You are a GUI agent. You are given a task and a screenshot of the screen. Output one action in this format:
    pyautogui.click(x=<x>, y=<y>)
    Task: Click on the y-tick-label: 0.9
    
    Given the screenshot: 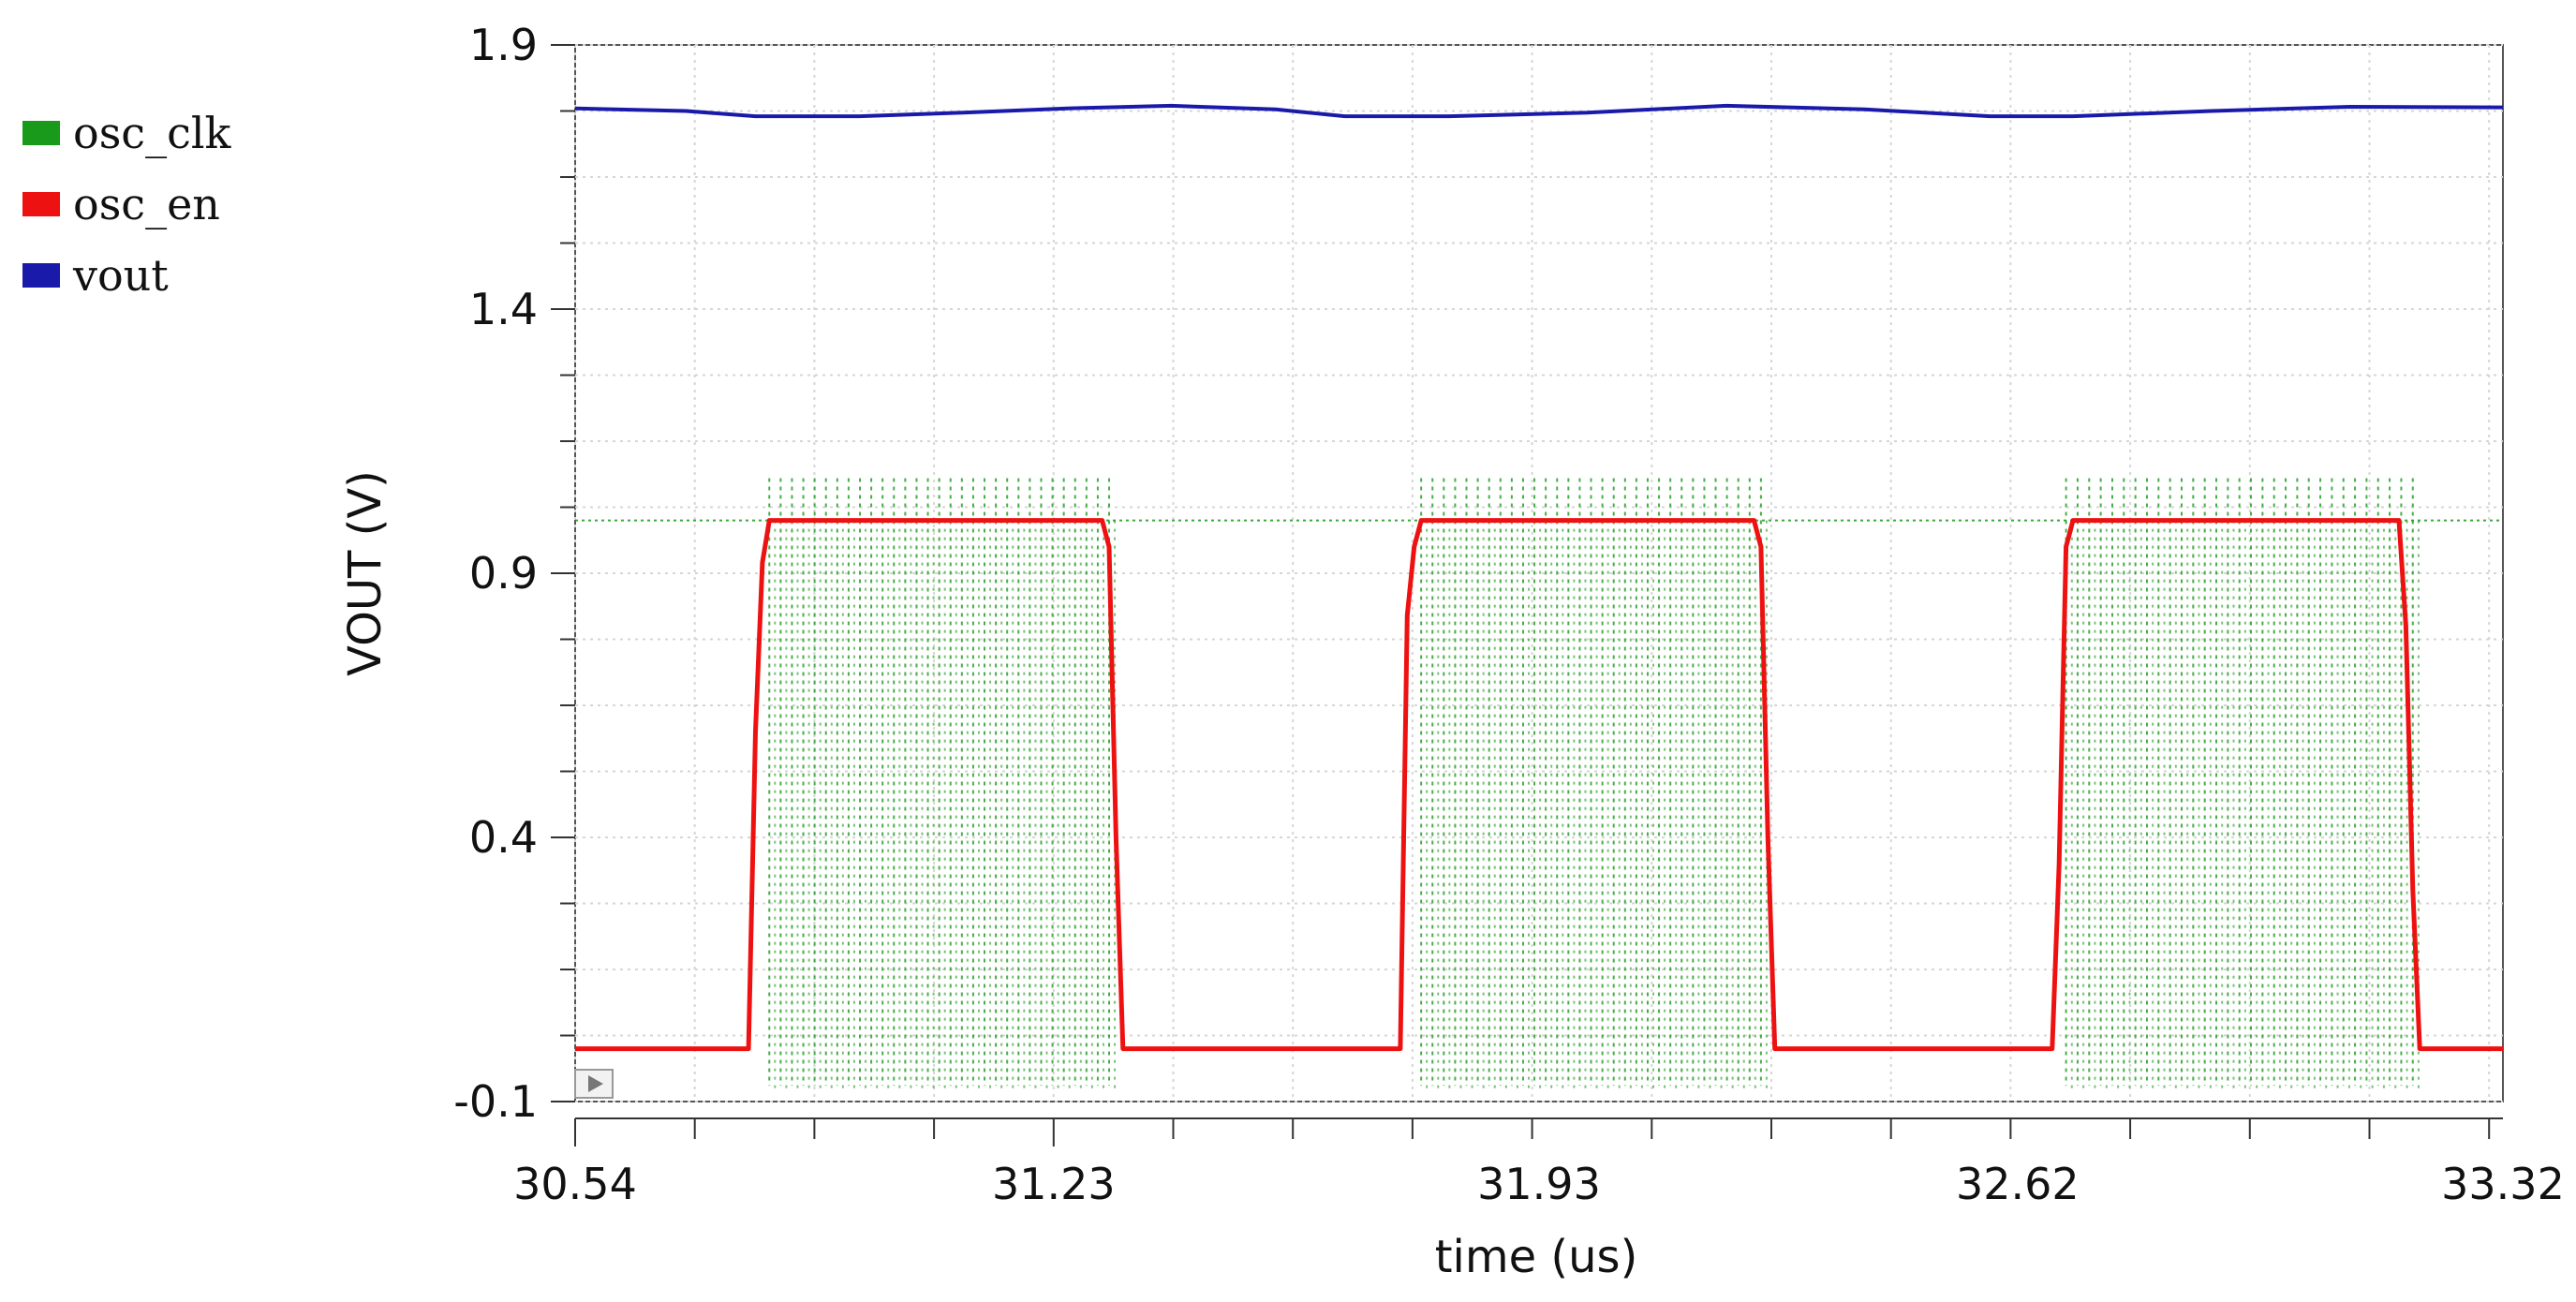 What is the action you would take?
    pyautogui.click(x=503, y=573)
    